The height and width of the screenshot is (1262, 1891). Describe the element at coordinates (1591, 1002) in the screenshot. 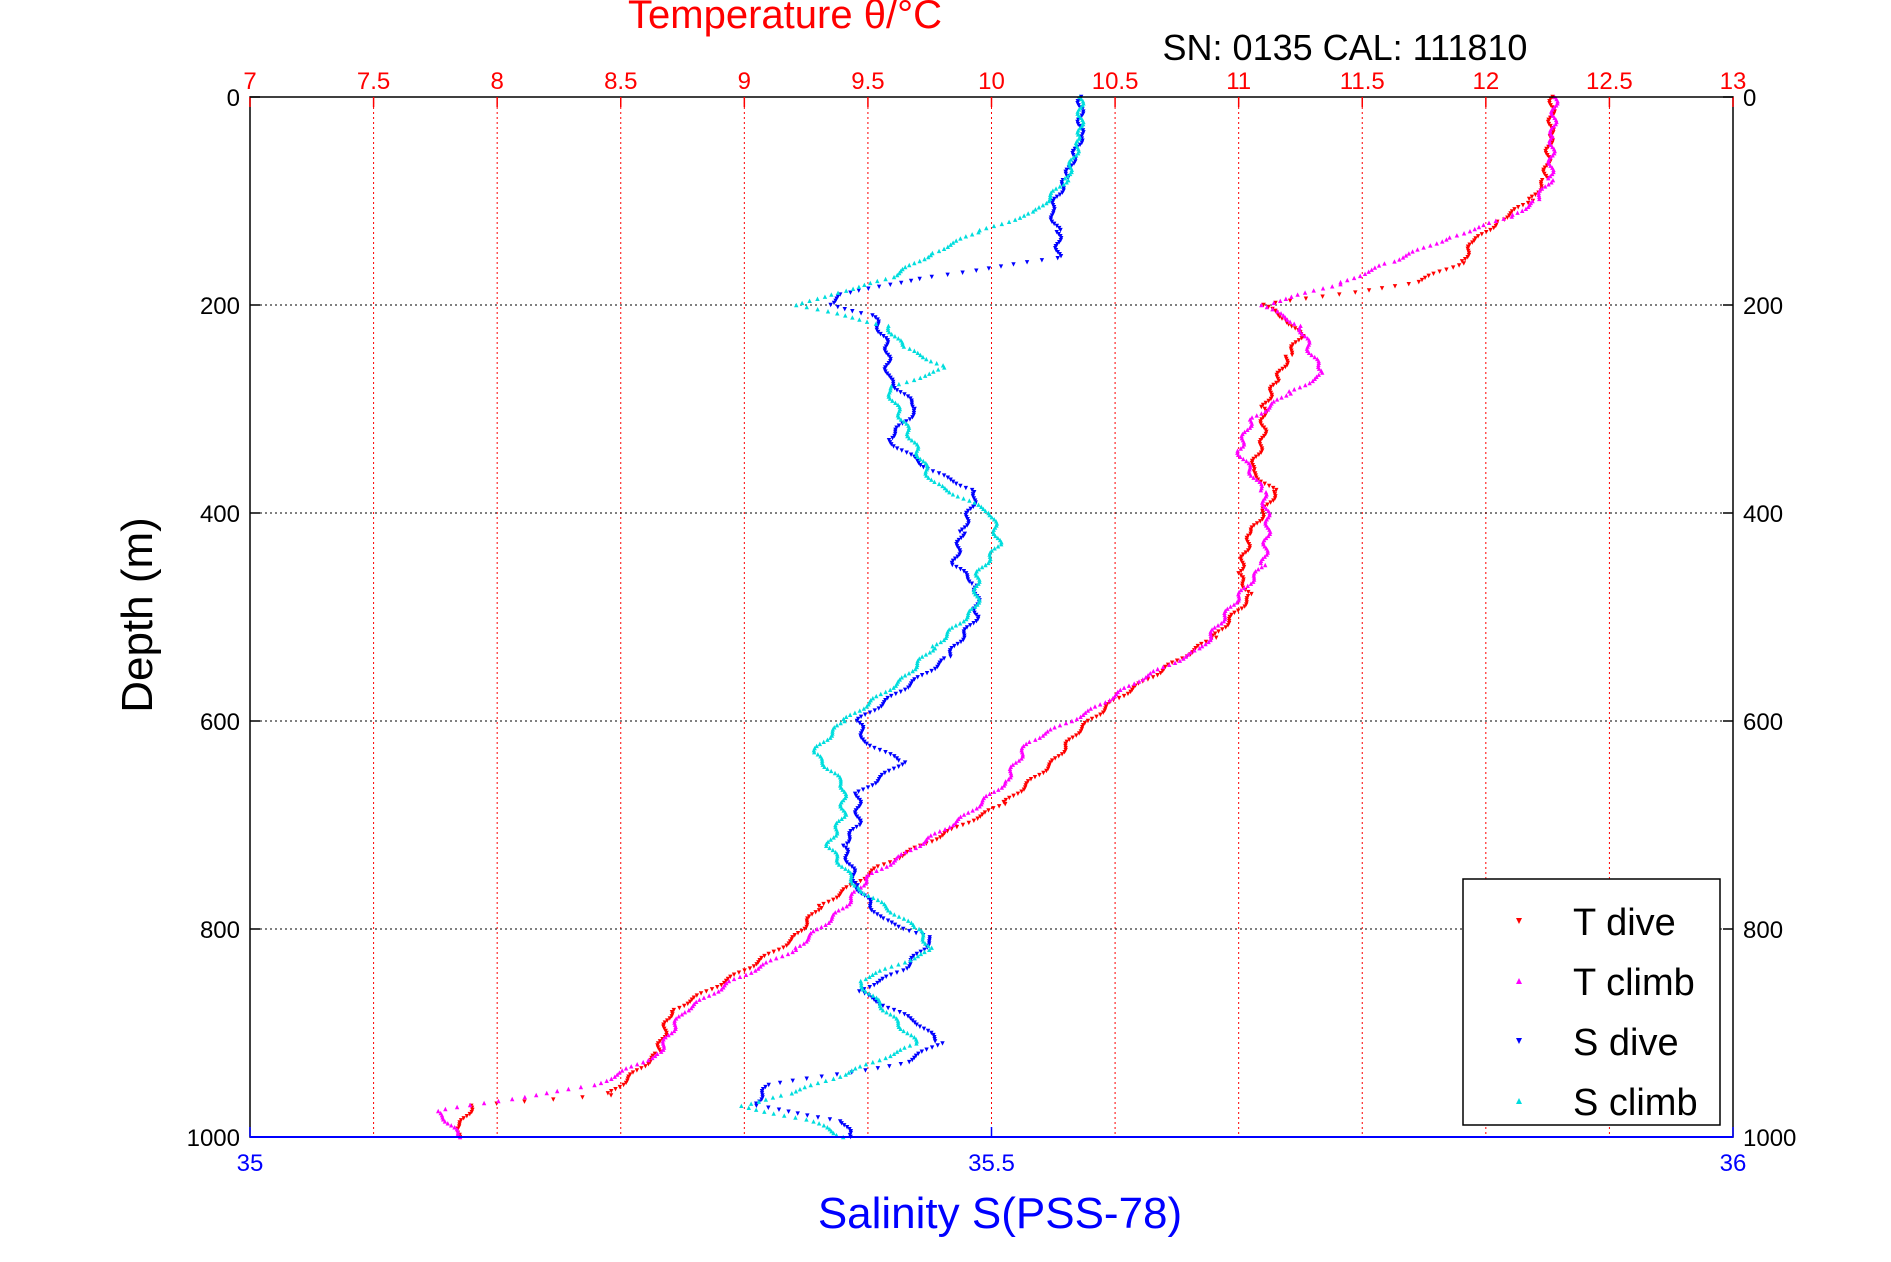

I see `legend-box` at that location.